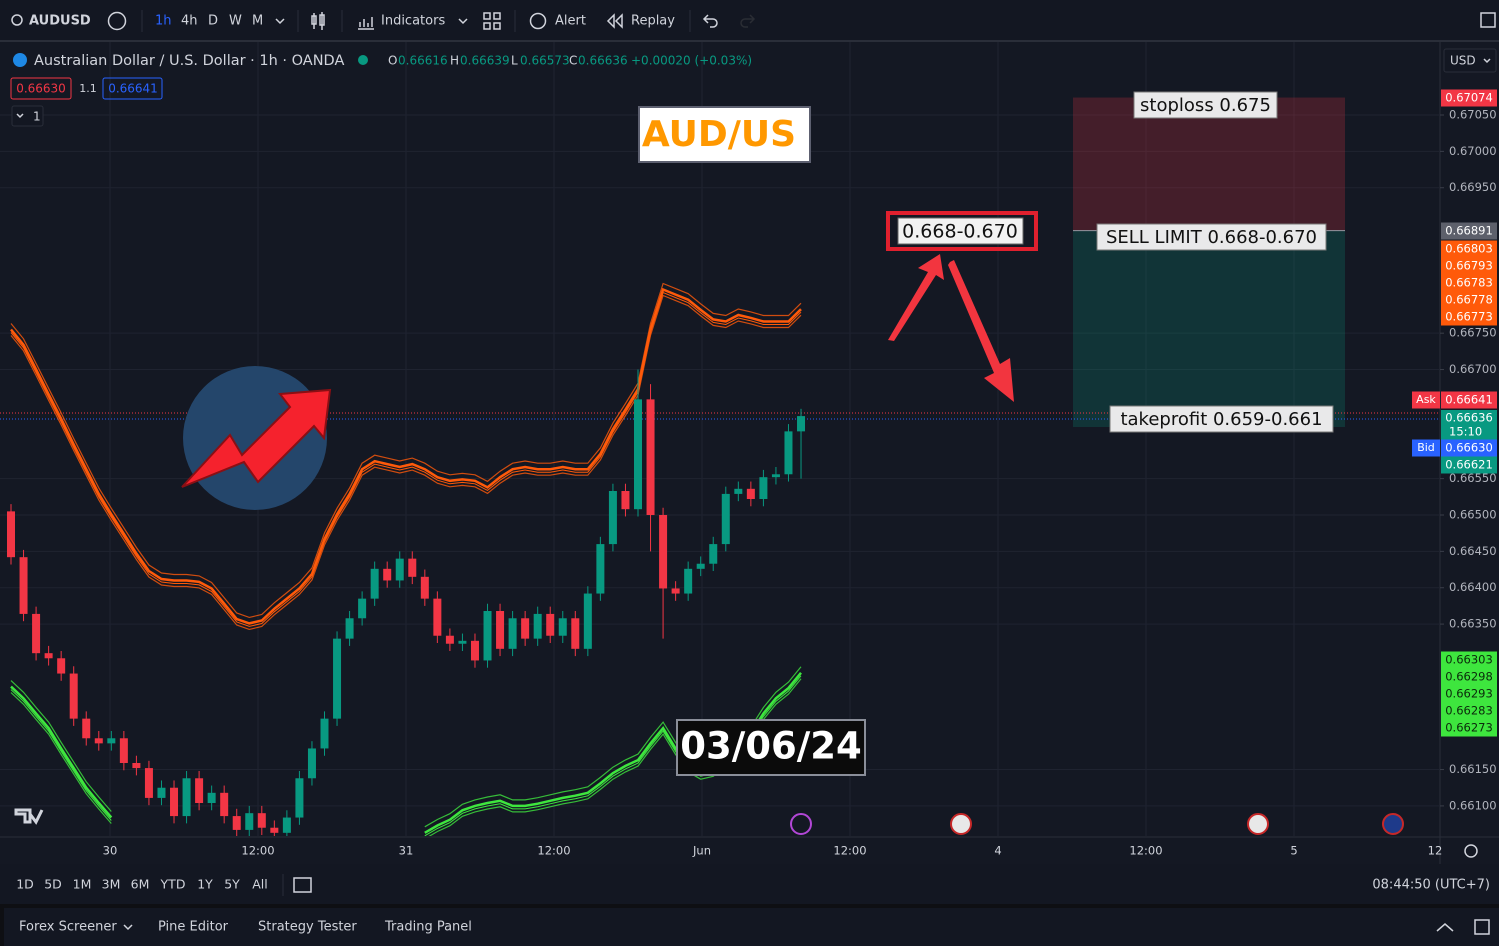 Image resolution: width=1499 pixels, height=946 pixels. Describe the element at coordinates (37, 117) in the screenshot. I see `collapse-count: 1` at that location.